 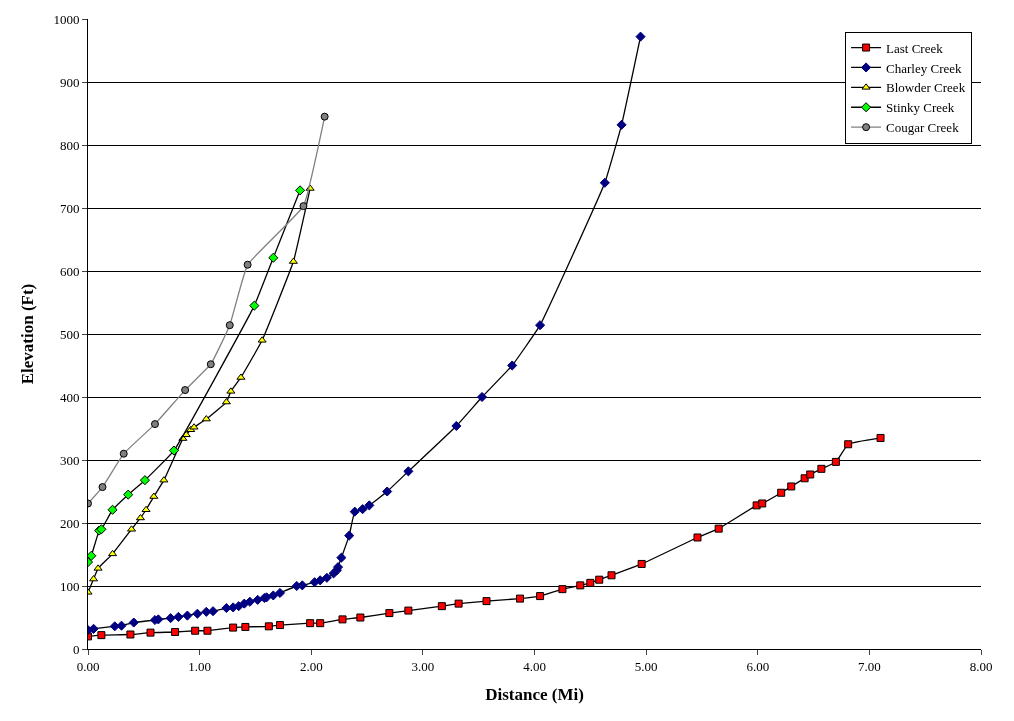 What do you see at coordinates (915, 48) in the screenshot?
I see `legend-label: Last Creek` at bounding box center [915, 48].